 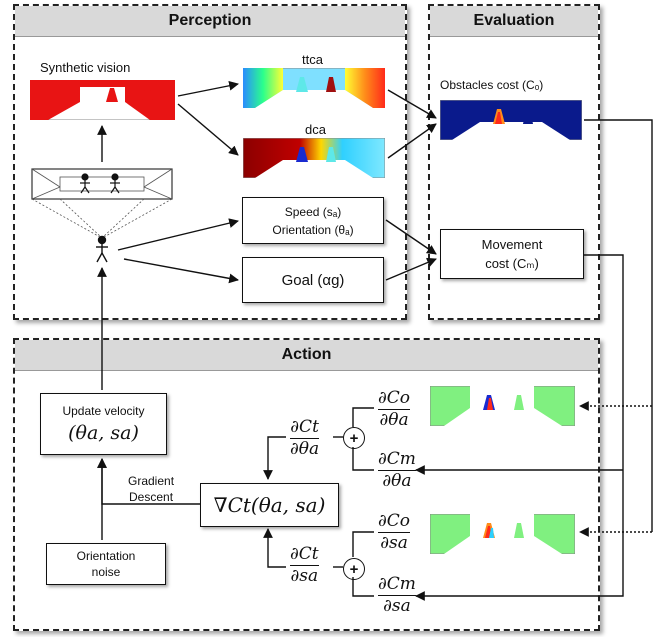 I want to click on dCm-ds-fraction: ∂Cm ∂sa, so click(x=397, y=595).